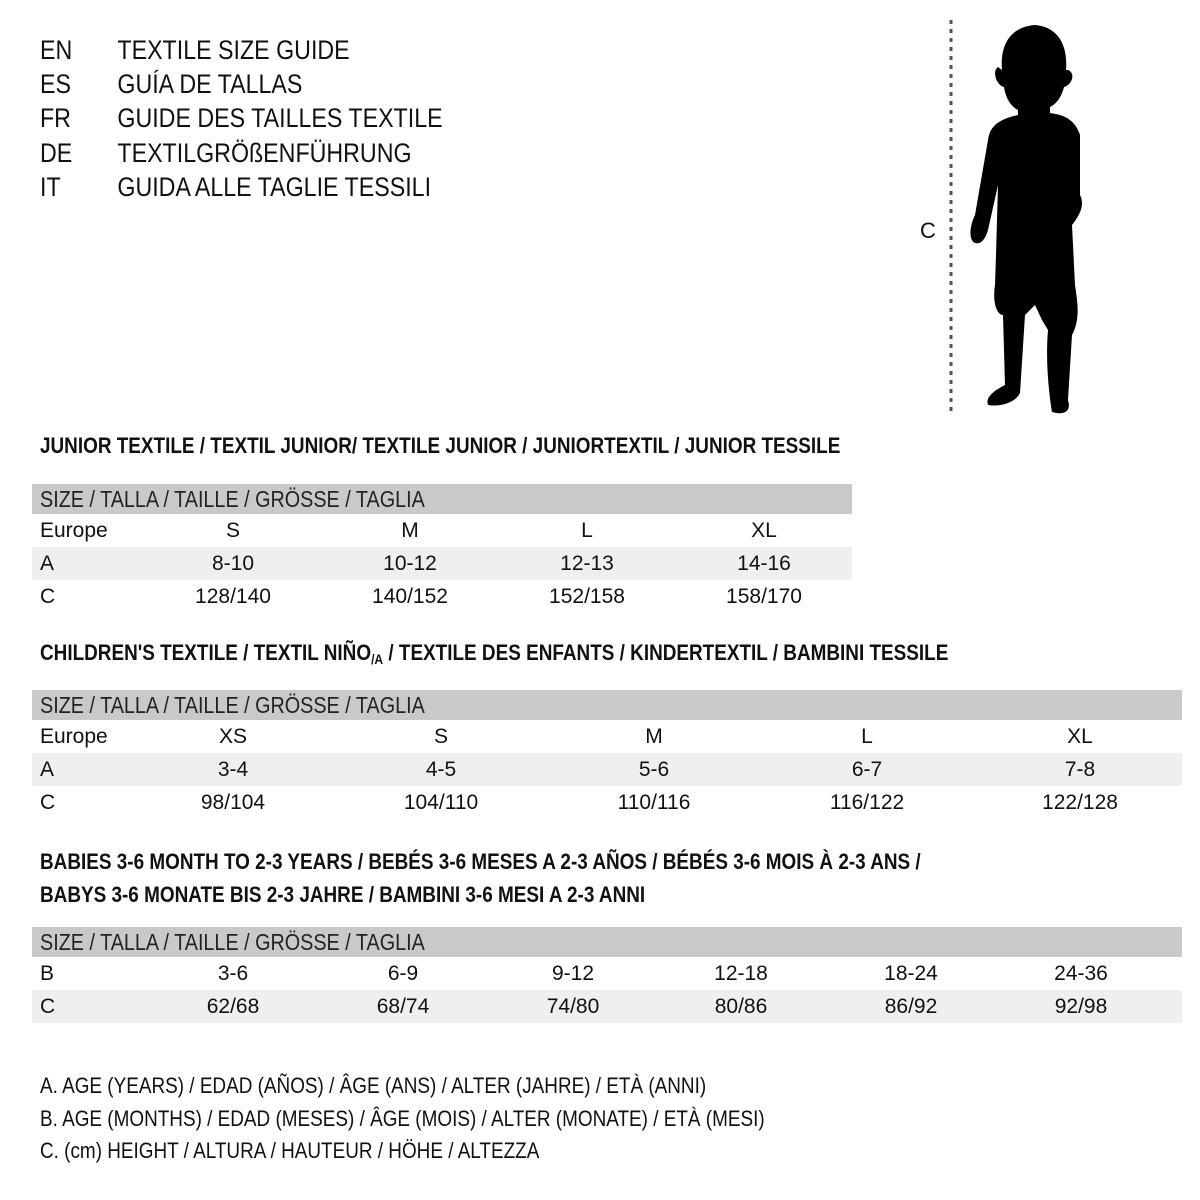 This screenshot has height=1200, width=1200. Describe the element at coordinates (442, 530) in the screenshot. I see `table-row-europe: Europe S M L XL` at that location.